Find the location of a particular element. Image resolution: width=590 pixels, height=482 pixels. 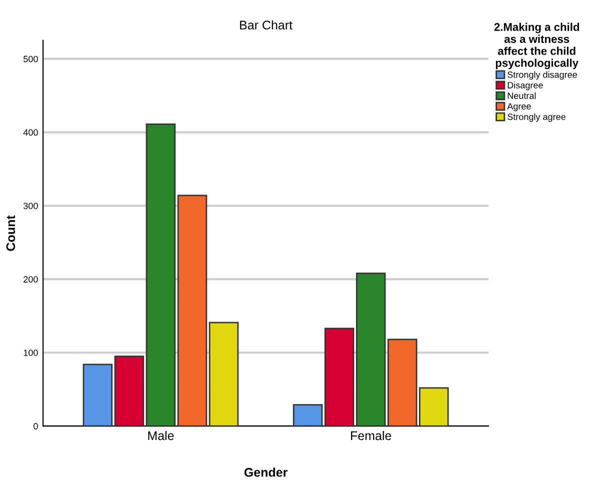

legend-label: Disagree is located at coordinates (525, 86).